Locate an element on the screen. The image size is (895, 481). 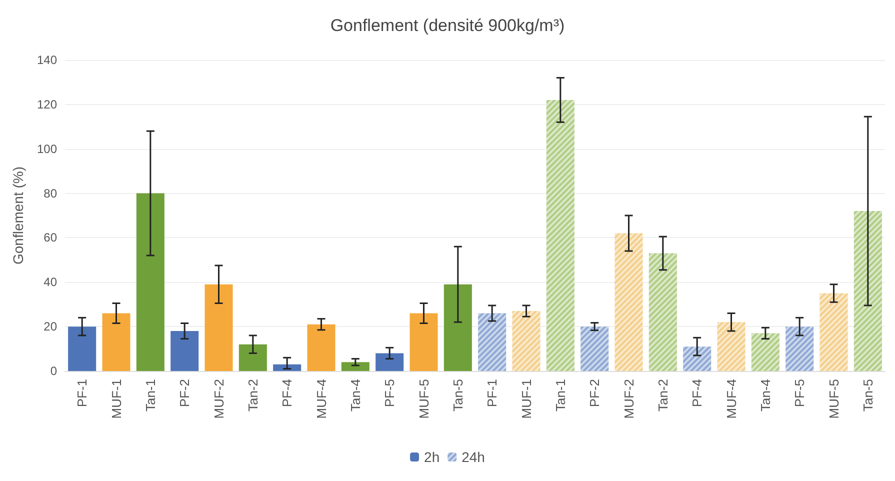
y-tick-label: 120 is located at coordinates (47, 104).